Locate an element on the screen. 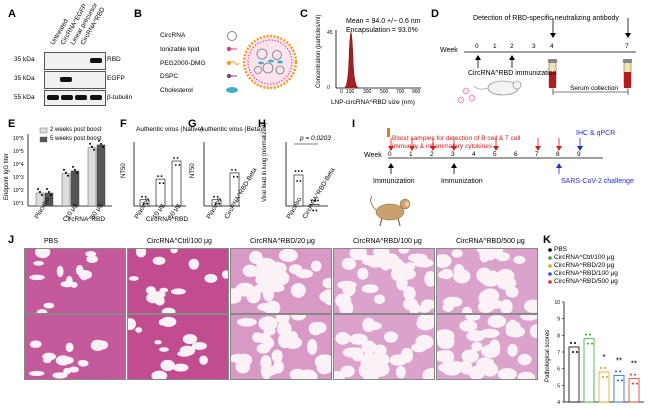 The height and width of the screenshot is (409, 649). lnp-icons is located at coordinates (466, 95).